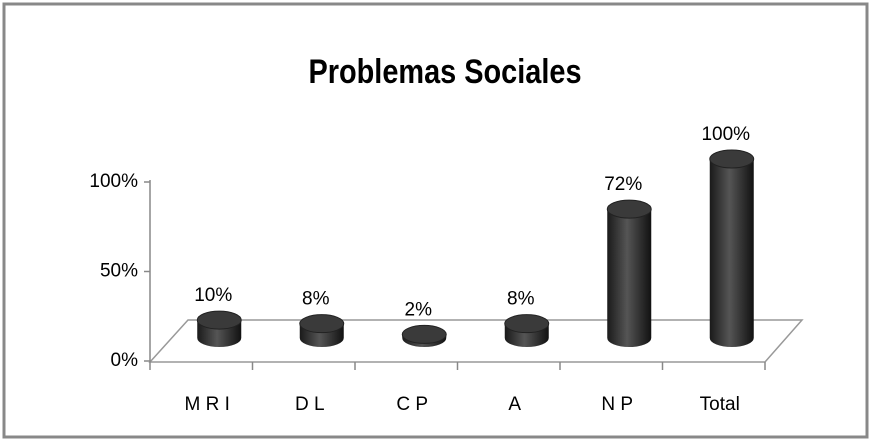 The image size is (873, 439). Describe the element at coordinates (623, 184) in the screenshot. I see `data-label: 72%` at that location.